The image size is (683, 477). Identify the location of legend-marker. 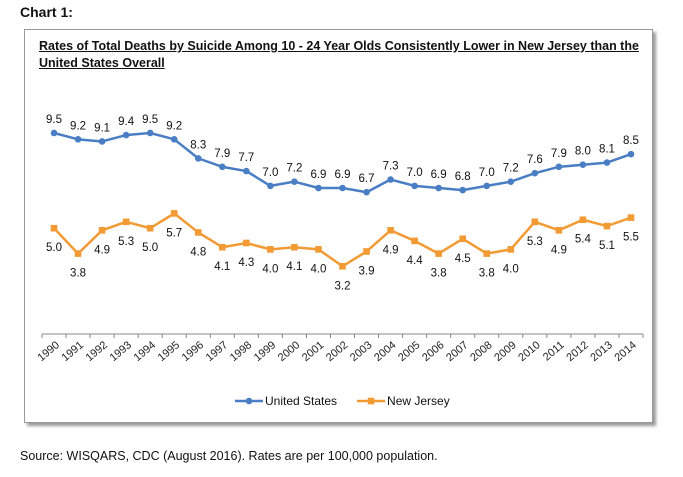
(249, 401).